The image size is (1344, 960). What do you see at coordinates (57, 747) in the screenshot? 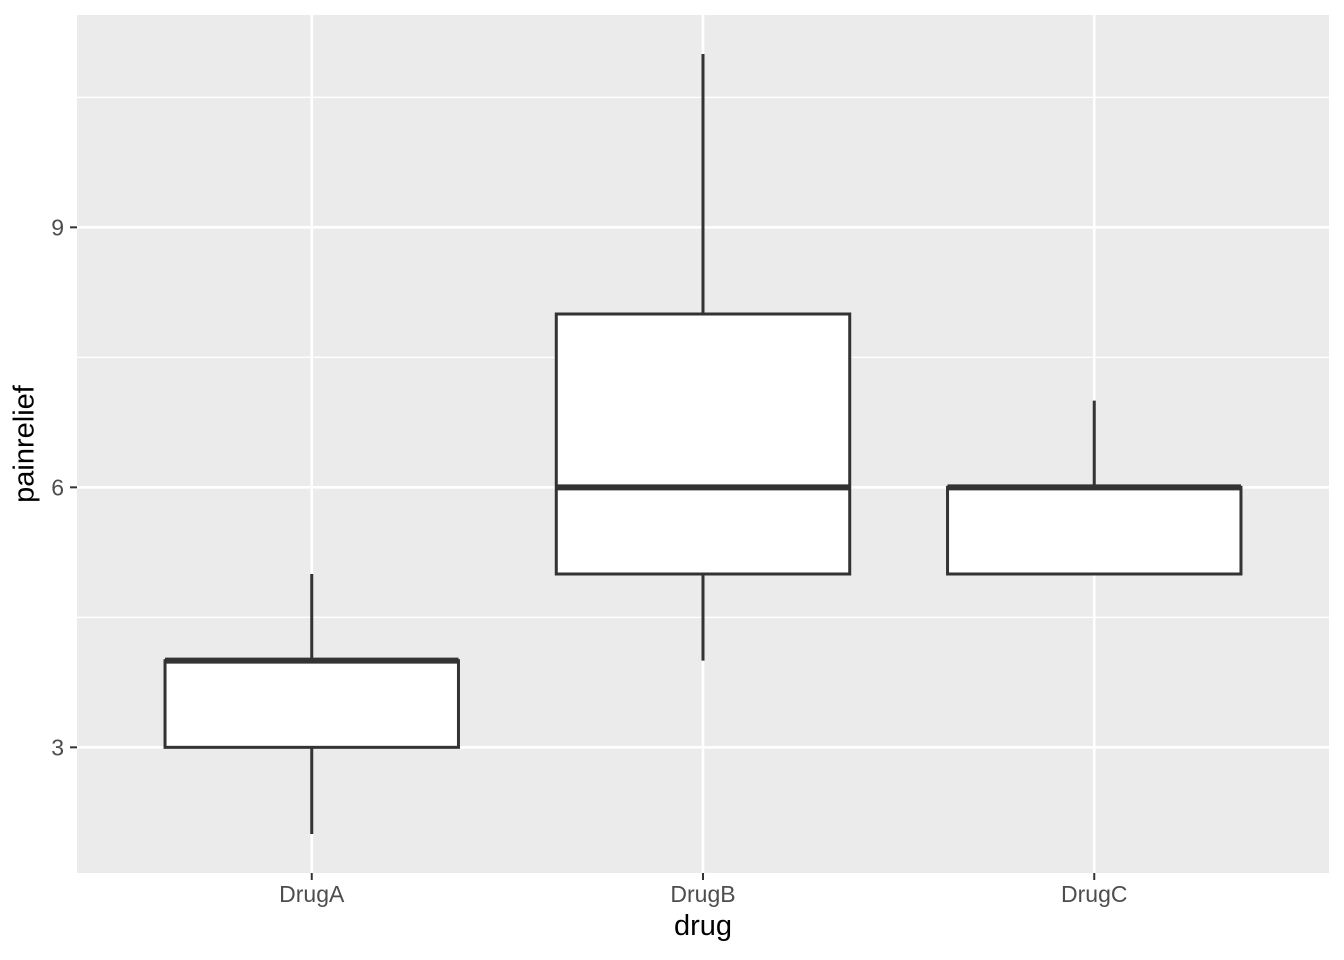
I see `y-tick-label: 3` at bounding box center [57, 747].